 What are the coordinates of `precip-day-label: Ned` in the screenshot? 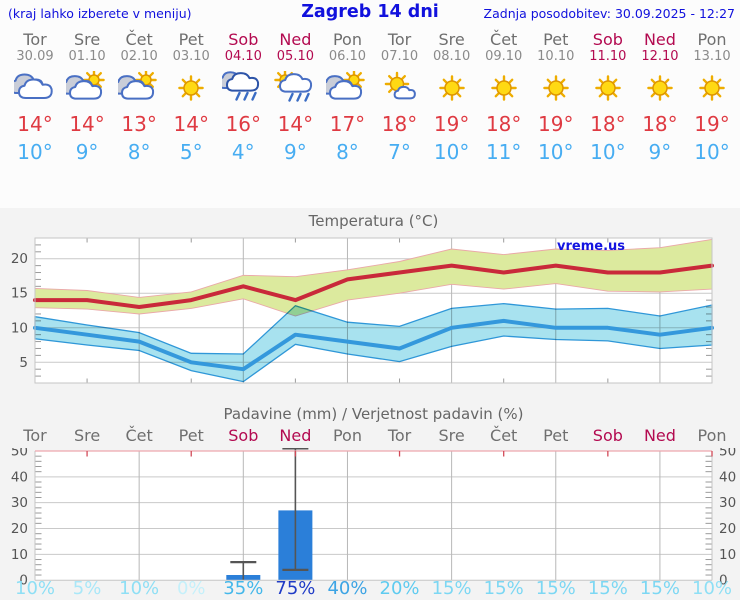 It's located at (295, 435).